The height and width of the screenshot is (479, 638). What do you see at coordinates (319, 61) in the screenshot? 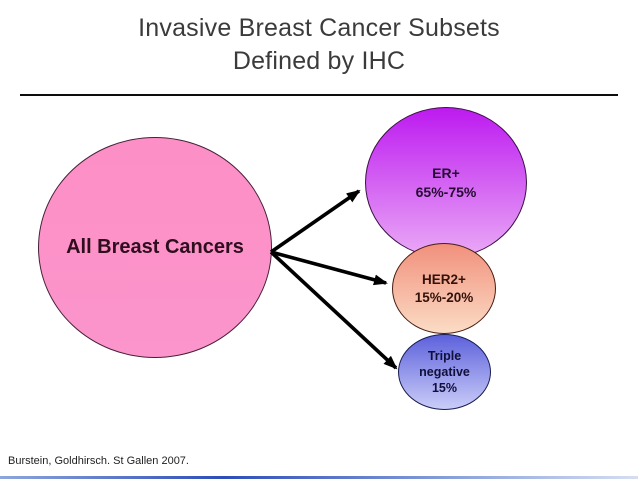
I see `slide-title-line2: Defined by IHC` at bounding box center [319, 61].